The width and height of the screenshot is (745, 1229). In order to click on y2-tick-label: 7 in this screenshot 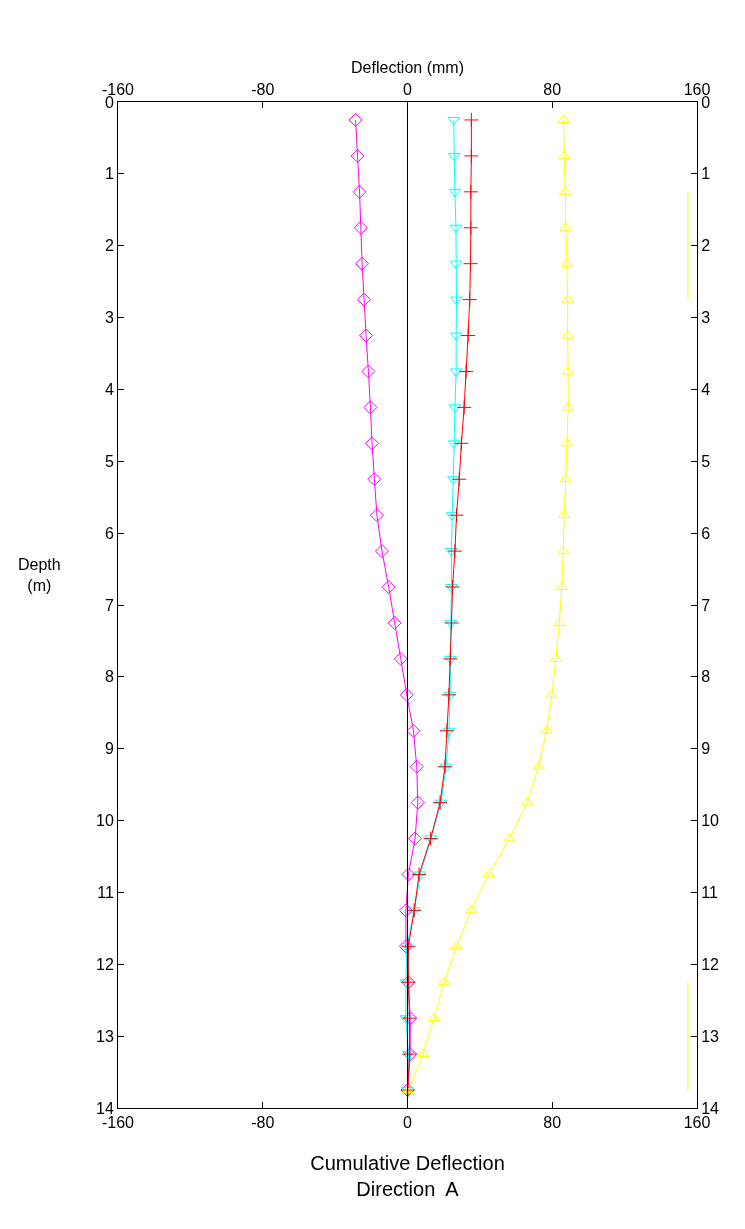, I will do `click(706, 605)`.